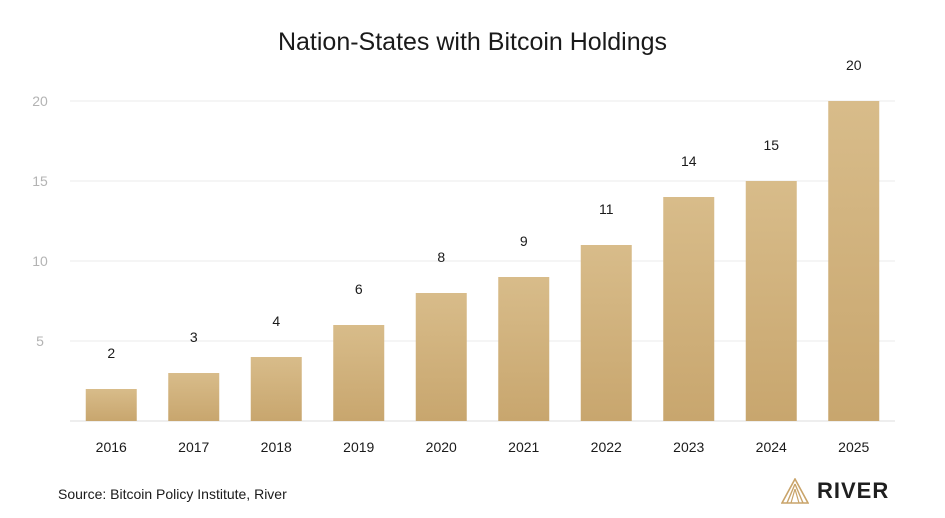 This screenshot has height=518, width=945. What do you see at coordinates (276, 321) in the screenshot?
I see `data-label-2018: 4` at bounding box center [276, 321].